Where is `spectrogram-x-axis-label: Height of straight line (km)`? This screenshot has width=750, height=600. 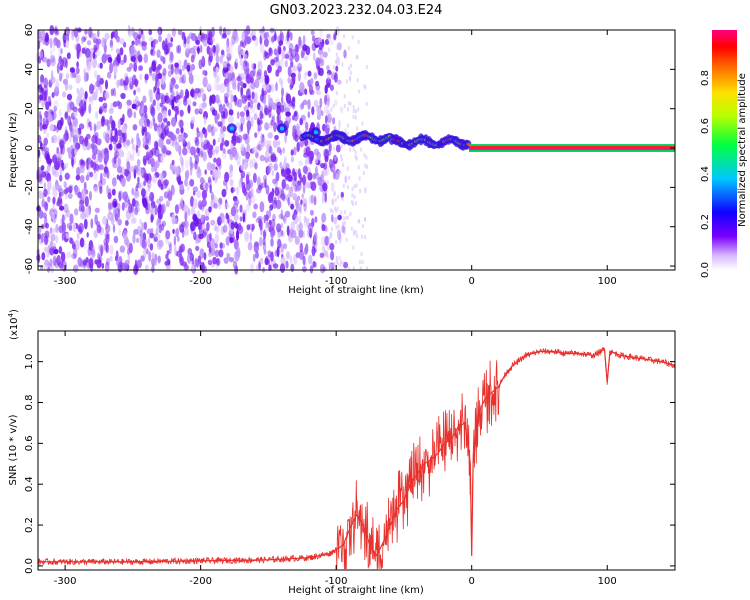
spectrogram-x-axis-label: Height of straight line (km) is located at coordinates (356, 290).